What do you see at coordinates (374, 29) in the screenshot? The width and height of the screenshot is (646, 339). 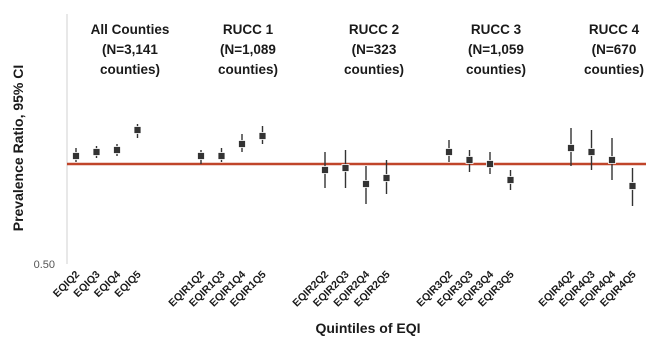 I see `group-title-line: RUCC 2` at bounding box center [374, 29].